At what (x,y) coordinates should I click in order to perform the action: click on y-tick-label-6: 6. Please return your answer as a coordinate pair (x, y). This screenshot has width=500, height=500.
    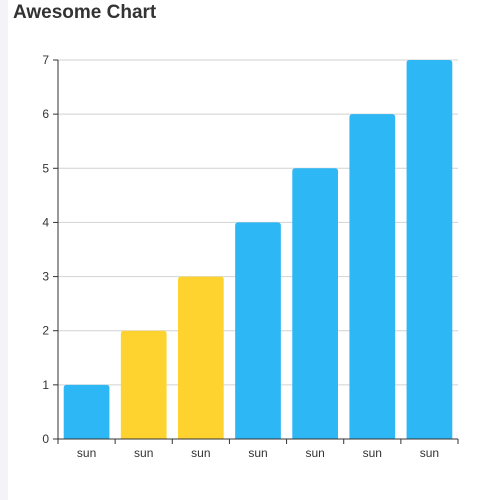
    Looking at the image, I should click on (45, 114).